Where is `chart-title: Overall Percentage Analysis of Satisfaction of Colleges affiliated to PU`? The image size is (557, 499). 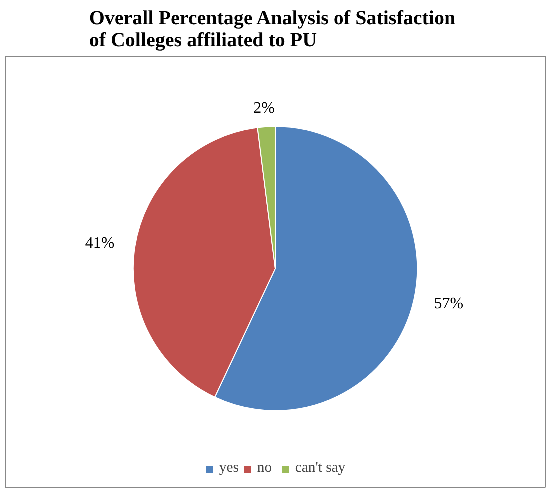
chart-title: Overall Percentage Analysis of Satisfaction of Colleges affiliated to PU is located at coordinates (272, 30).